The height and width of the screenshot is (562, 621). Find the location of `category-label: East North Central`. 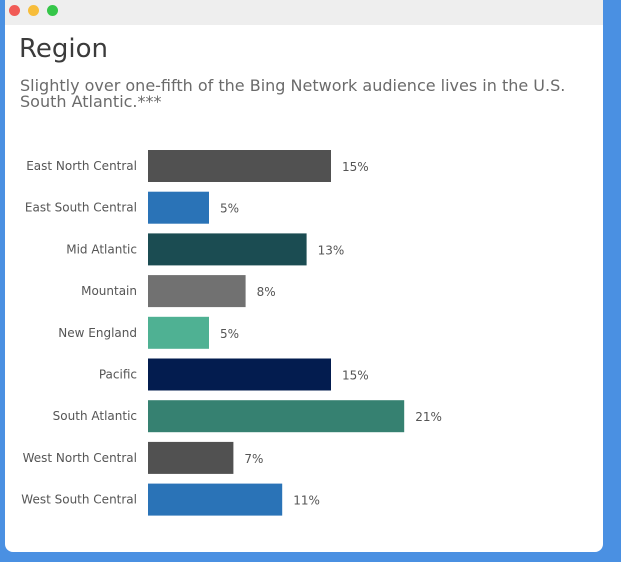

category-label: East North Central is located at coordinates (81, 166).